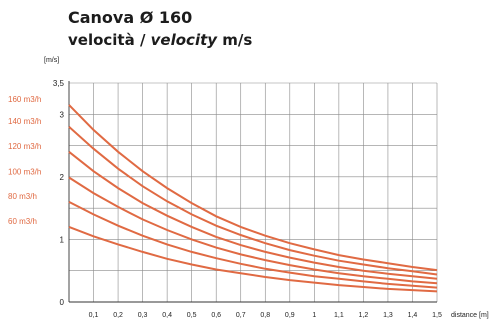 The height and width of the screenshot is (323, 503). I want to click on x-tick-label: 1,2, so click(364, 315).